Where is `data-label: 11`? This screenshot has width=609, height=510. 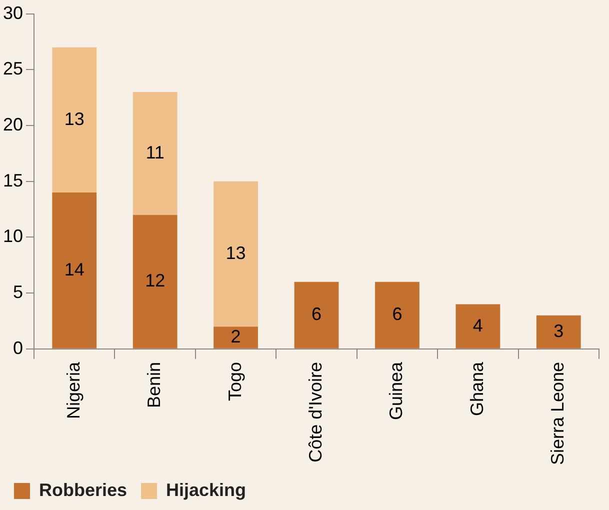
data-label: 11 is located at coordinates (155, 152).